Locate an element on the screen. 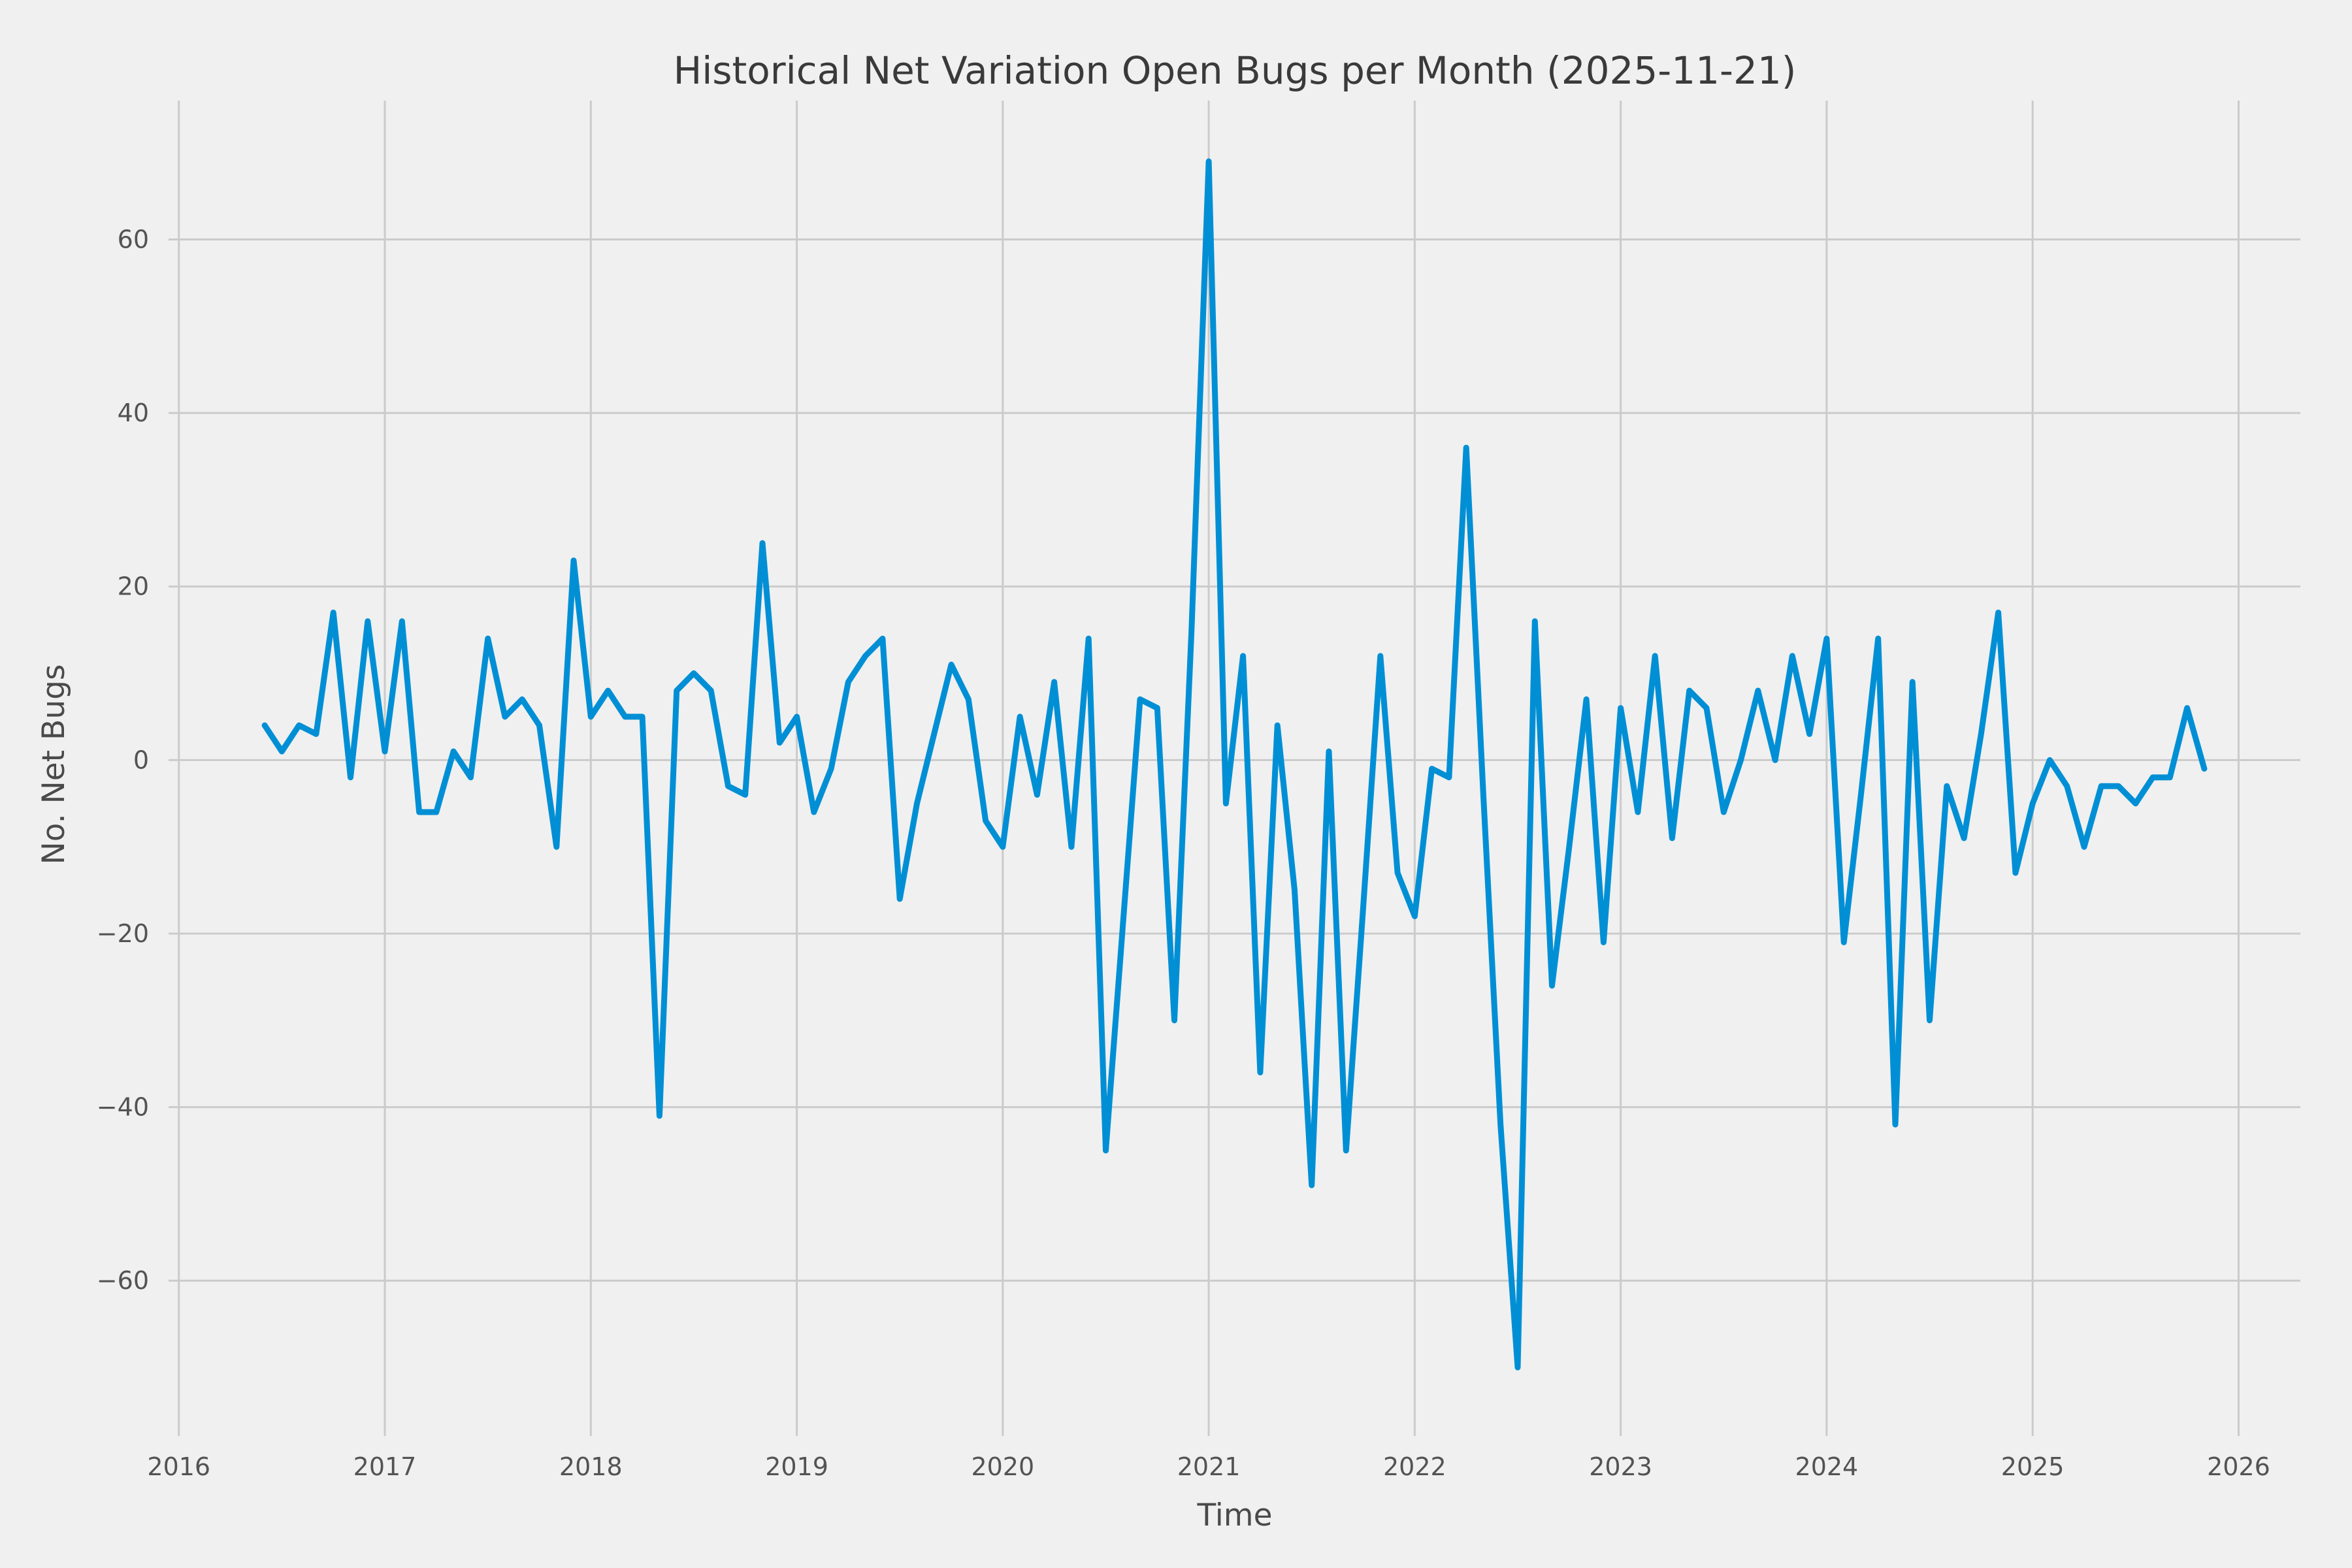 The image size is (2352, 1568). y-tick-label: −20 is located at coordinates (123, 933).